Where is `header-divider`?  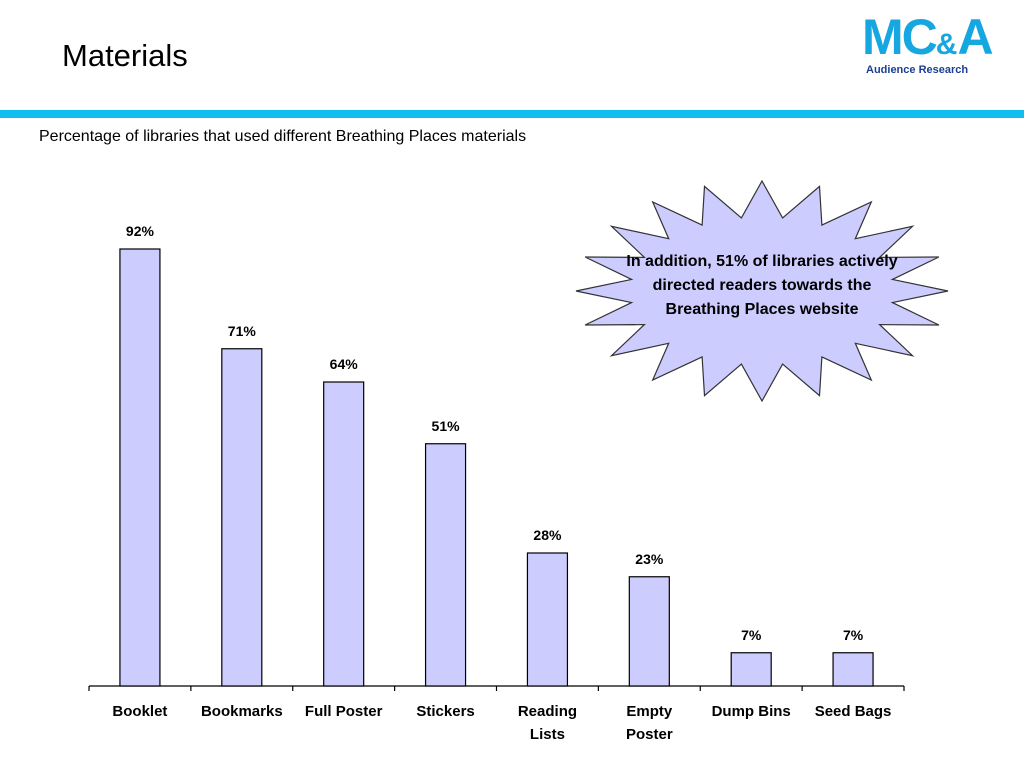 header-divider is located at coordinates (512, 114).